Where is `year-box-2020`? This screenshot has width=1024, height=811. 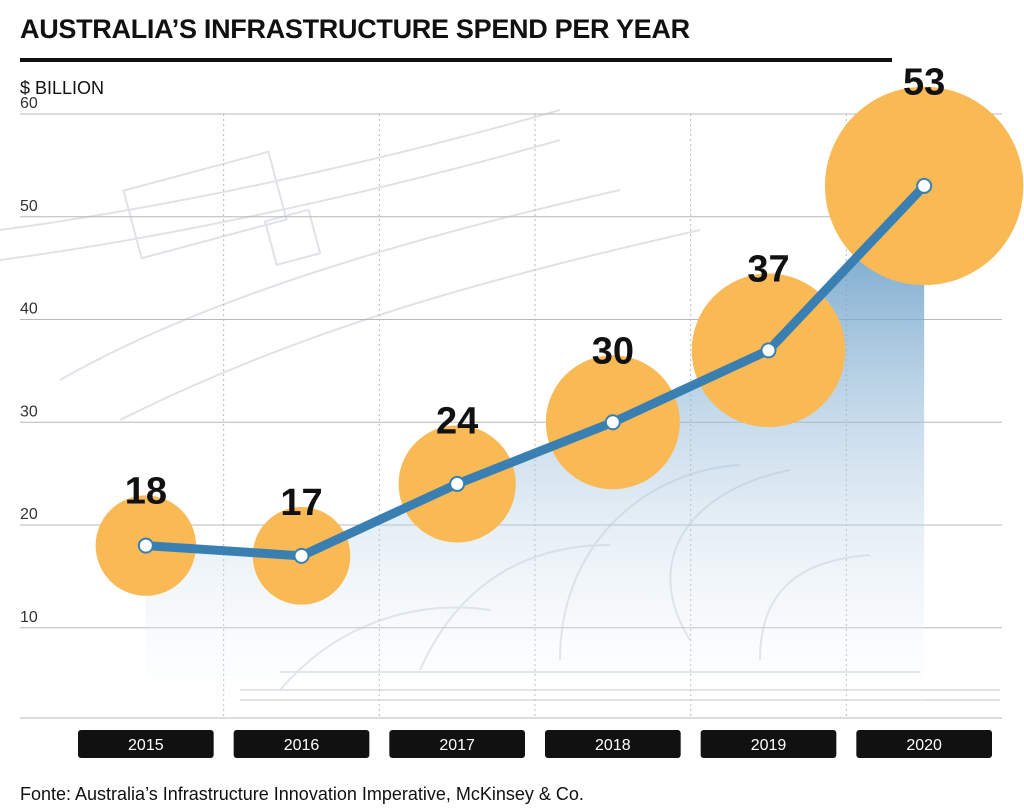
year-box-2020 is located at coordinates (924, 744).